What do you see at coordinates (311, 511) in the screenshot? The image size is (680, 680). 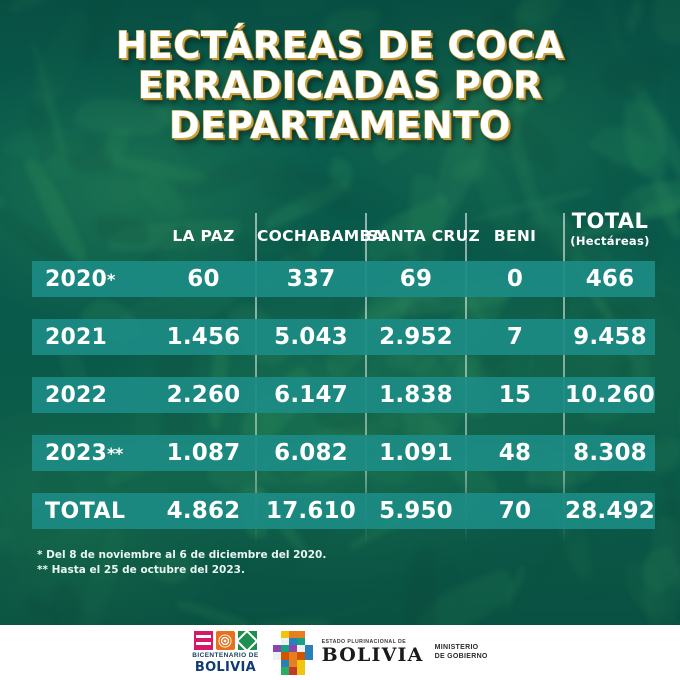 I see `cell-cochabamba: 17.610` at bounding box center [311, 511].